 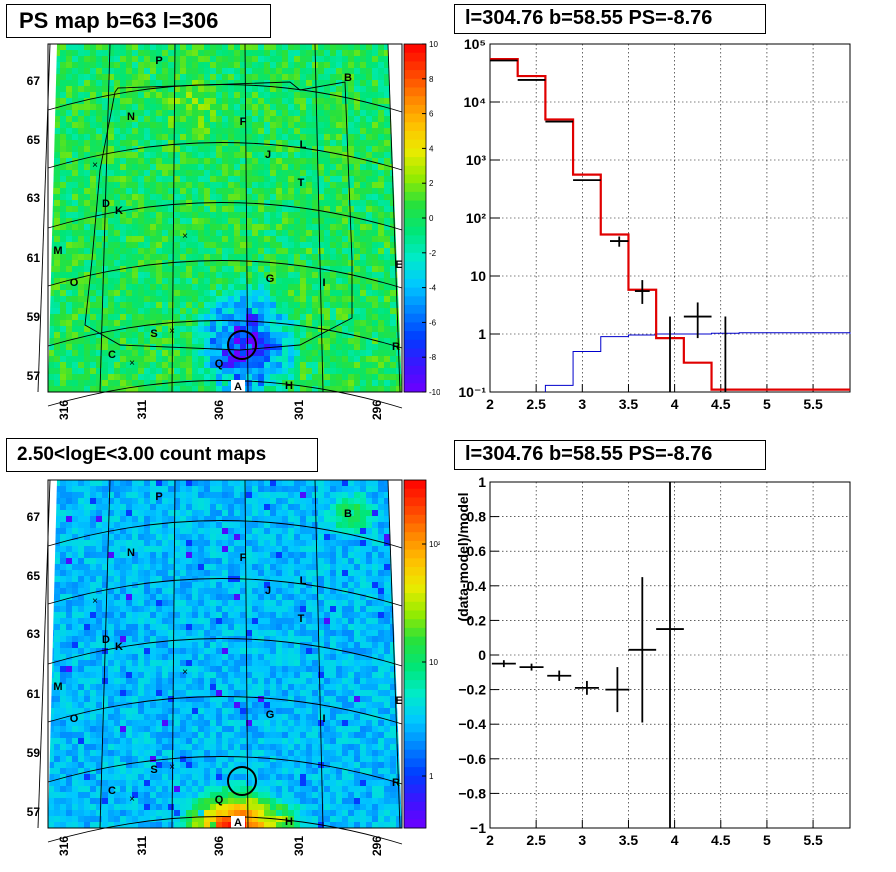 I want to click on source-label-r: R, so click(x=396, y=783).